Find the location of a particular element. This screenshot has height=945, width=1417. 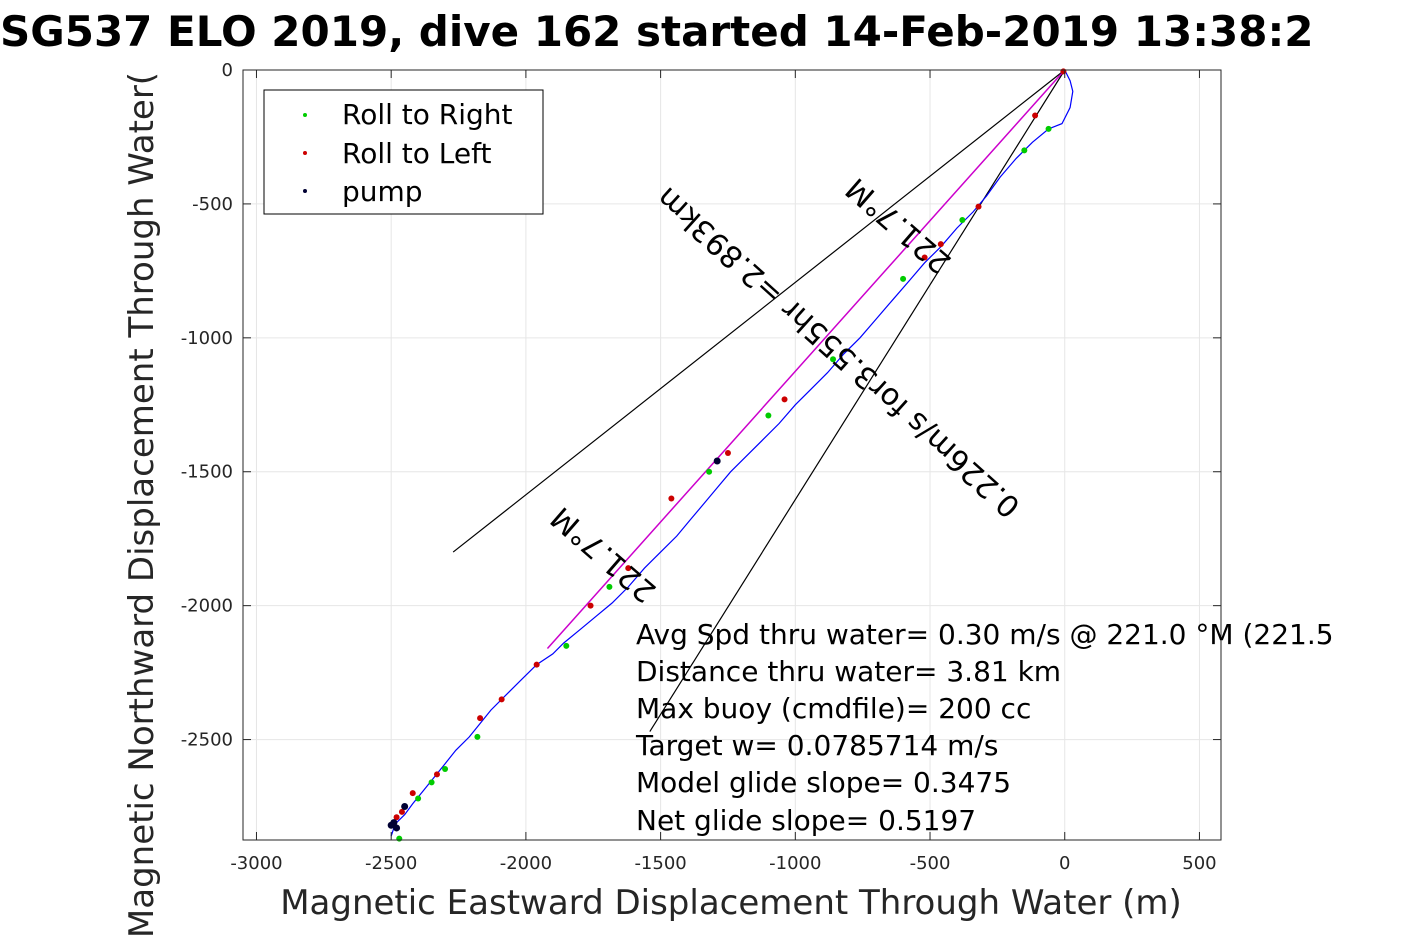

legend: Roll to Right Roll to Left pump is located at coordinates (403, 152).